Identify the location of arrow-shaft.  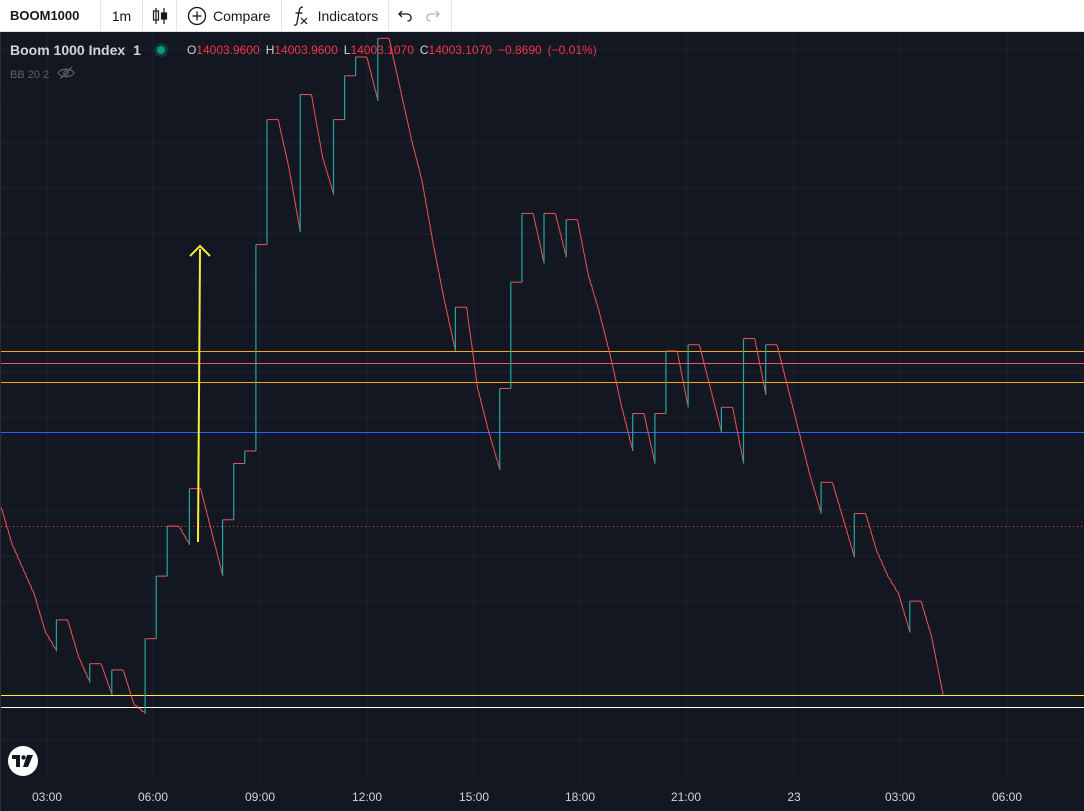
(199, 395).